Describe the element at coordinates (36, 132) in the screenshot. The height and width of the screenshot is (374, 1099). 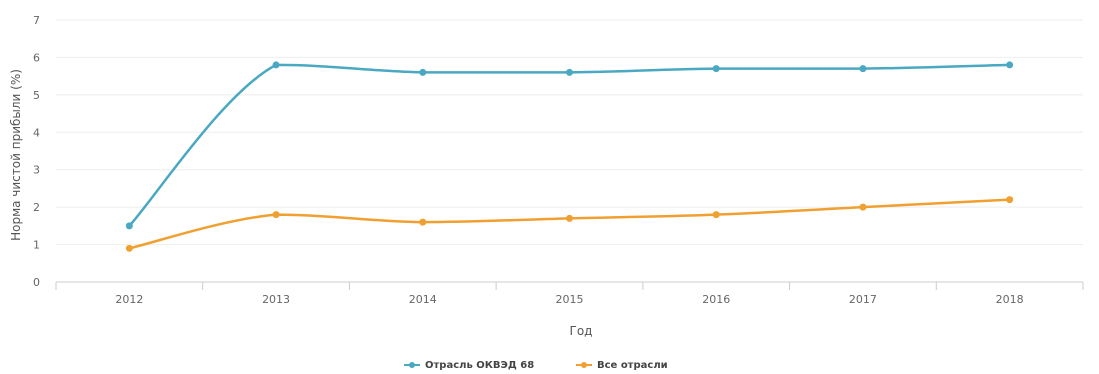
I see `y-tick-label: 4` at that location.